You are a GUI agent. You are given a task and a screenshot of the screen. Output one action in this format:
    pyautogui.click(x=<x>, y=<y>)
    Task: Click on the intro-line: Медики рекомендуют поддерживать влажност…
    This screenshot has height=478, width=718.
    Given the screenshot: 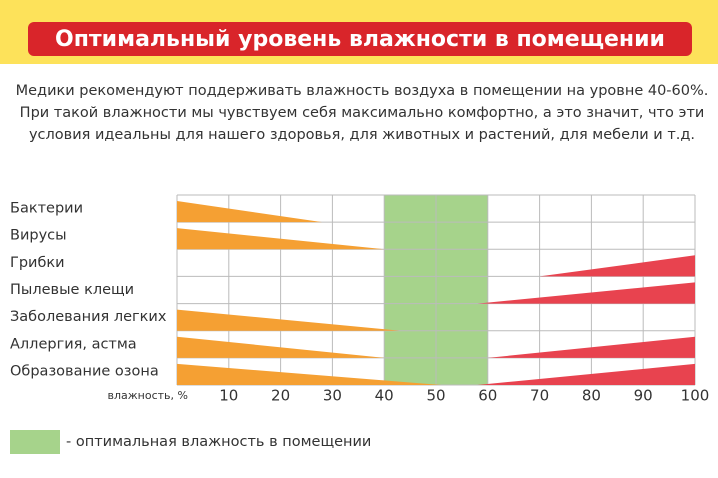 What is the action you would take?
    pyautogui.click(x=362, y=91)
    